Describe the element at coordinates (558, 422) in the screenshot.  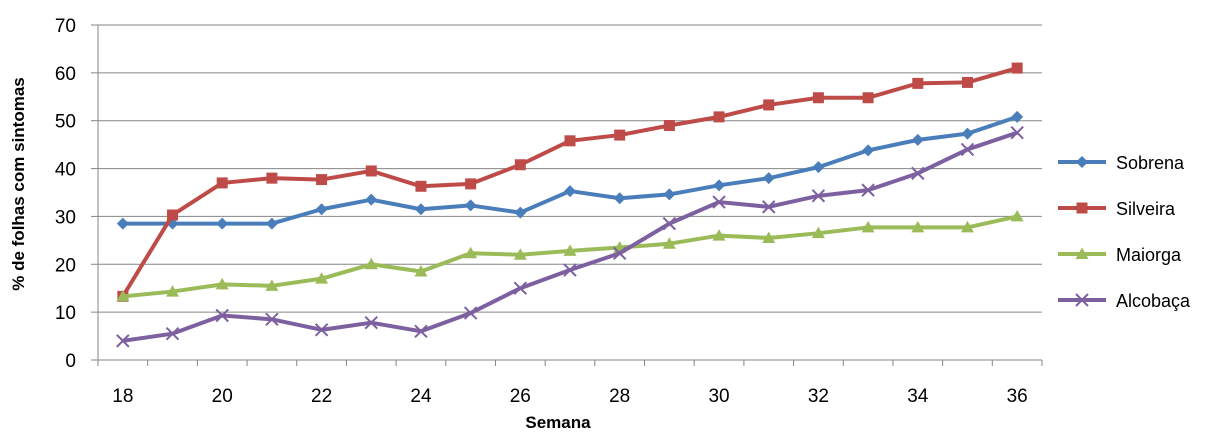
I see `x-axis-title: Semana` at that location.